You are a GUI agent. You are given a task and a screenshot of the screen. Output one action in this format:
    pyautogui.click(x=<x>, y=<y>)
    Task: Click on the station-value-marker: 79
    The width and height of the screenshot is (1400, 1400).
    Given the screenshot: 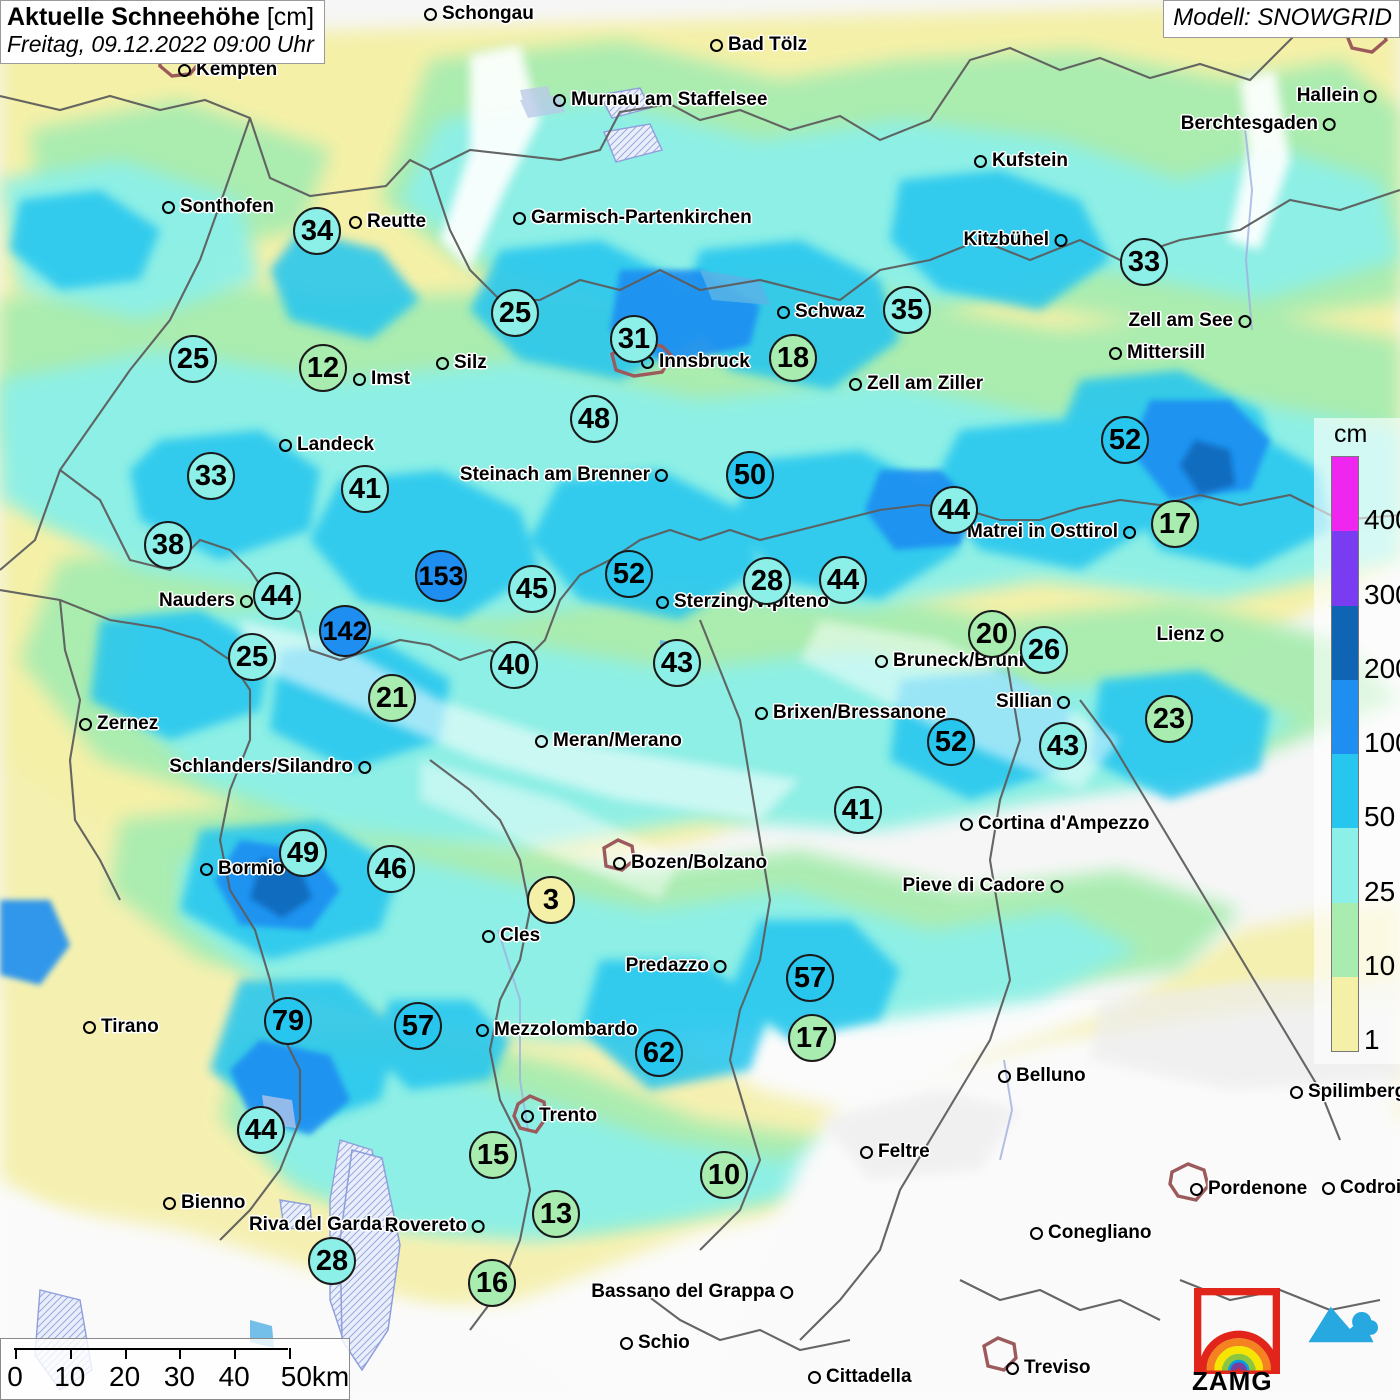 What is the action you would take?
    pyautogui.click(x=288, y=1021)
    